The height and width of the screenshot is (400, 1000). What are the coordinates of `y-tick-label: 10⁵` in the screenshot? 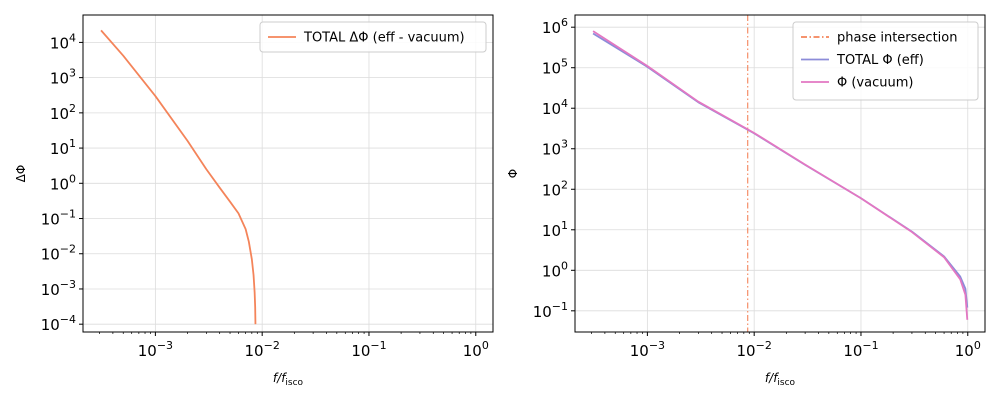 It's located at (555, 67).